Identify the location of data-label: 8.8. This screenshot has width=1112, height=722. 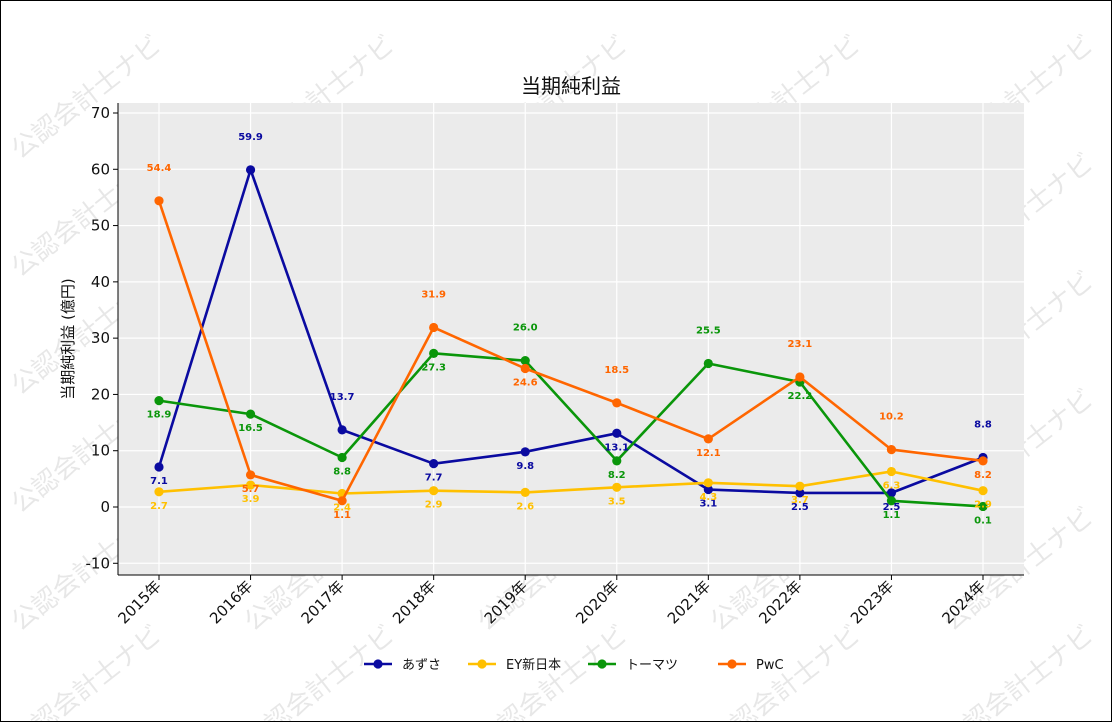
(983, 424).